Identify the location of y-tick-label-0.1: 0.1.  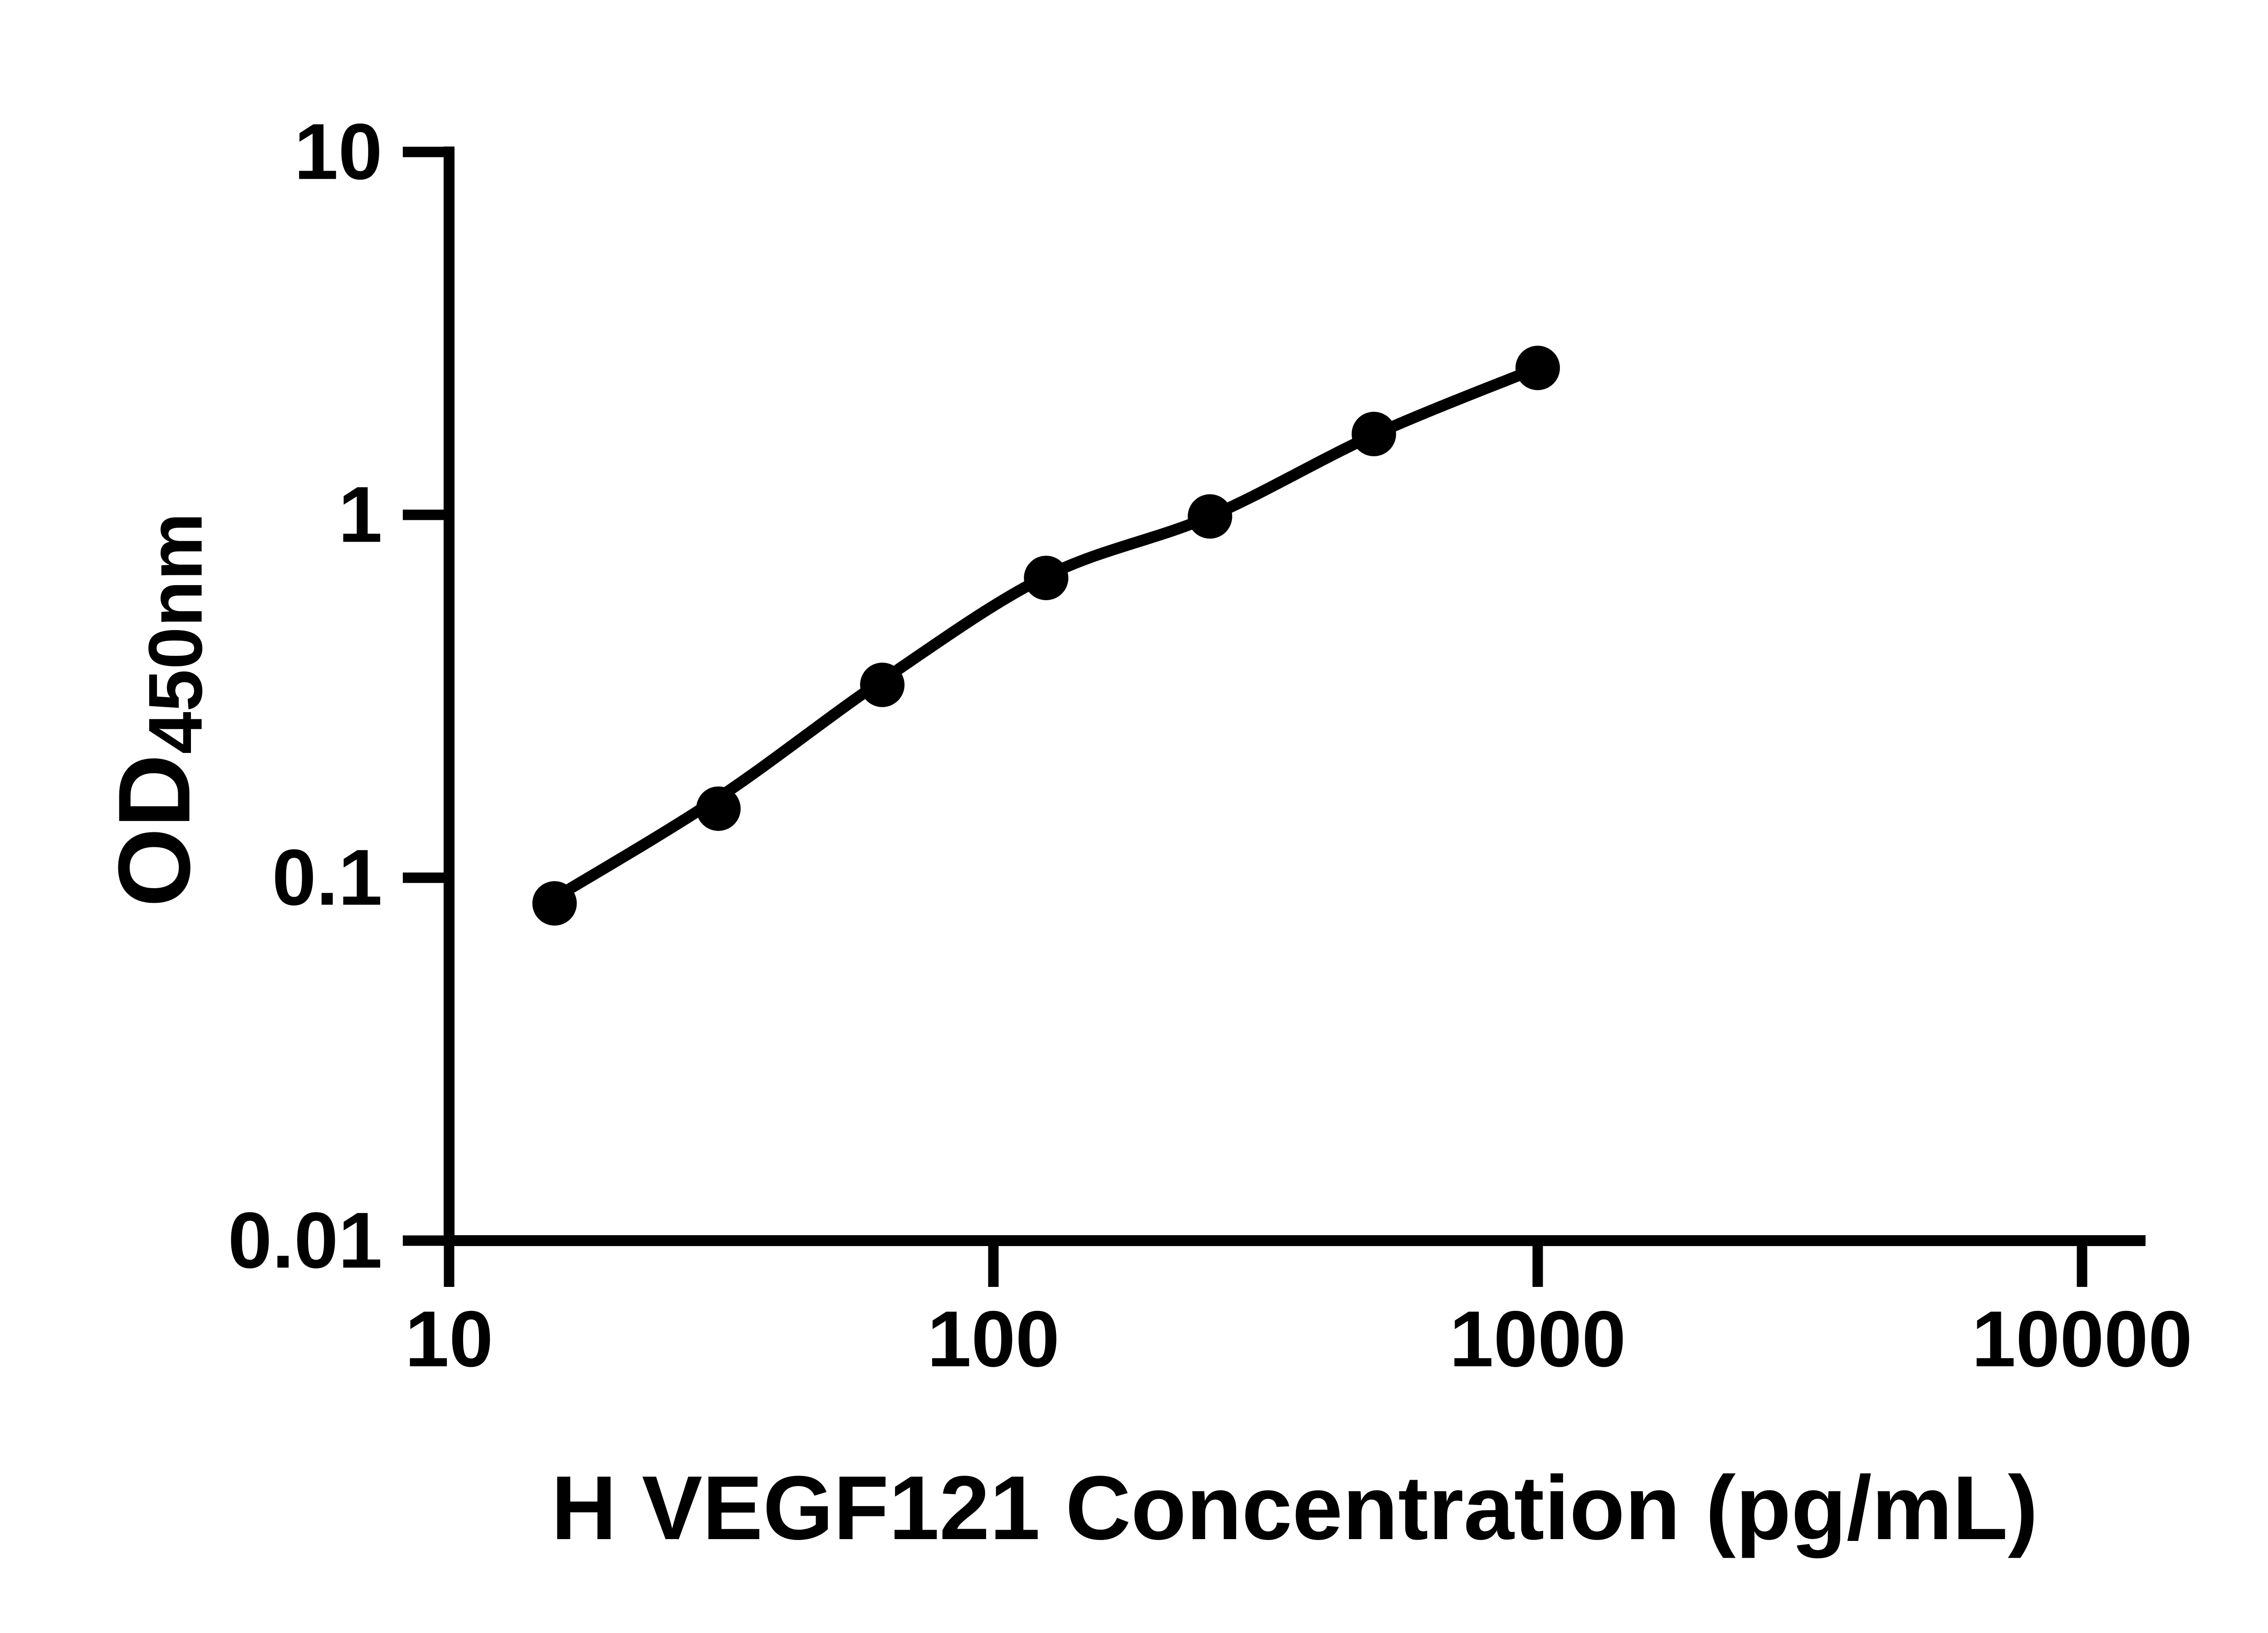
(327, 878).